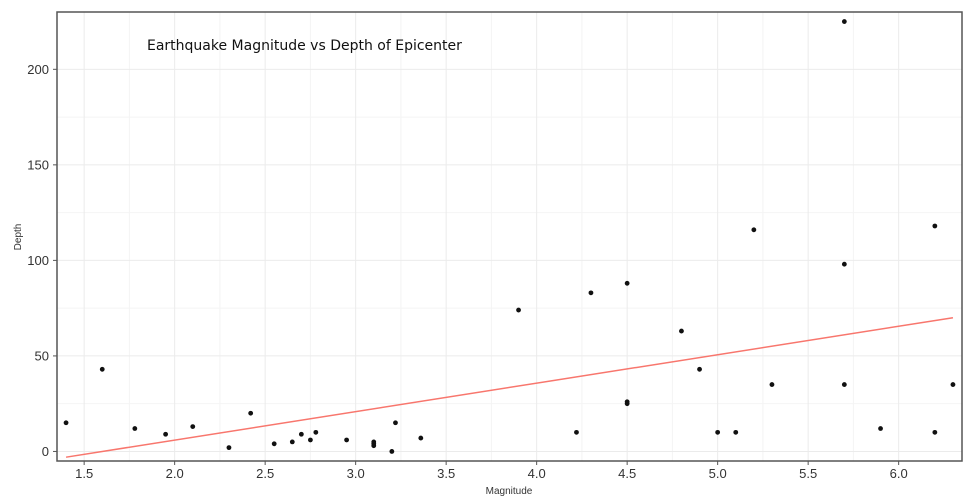 This screenshot has height=502, width=975. What do you see at coordinates (356, 473) in the screenshot?
I see `x-tick-label: 3.0` at bounding box center [356, 473].